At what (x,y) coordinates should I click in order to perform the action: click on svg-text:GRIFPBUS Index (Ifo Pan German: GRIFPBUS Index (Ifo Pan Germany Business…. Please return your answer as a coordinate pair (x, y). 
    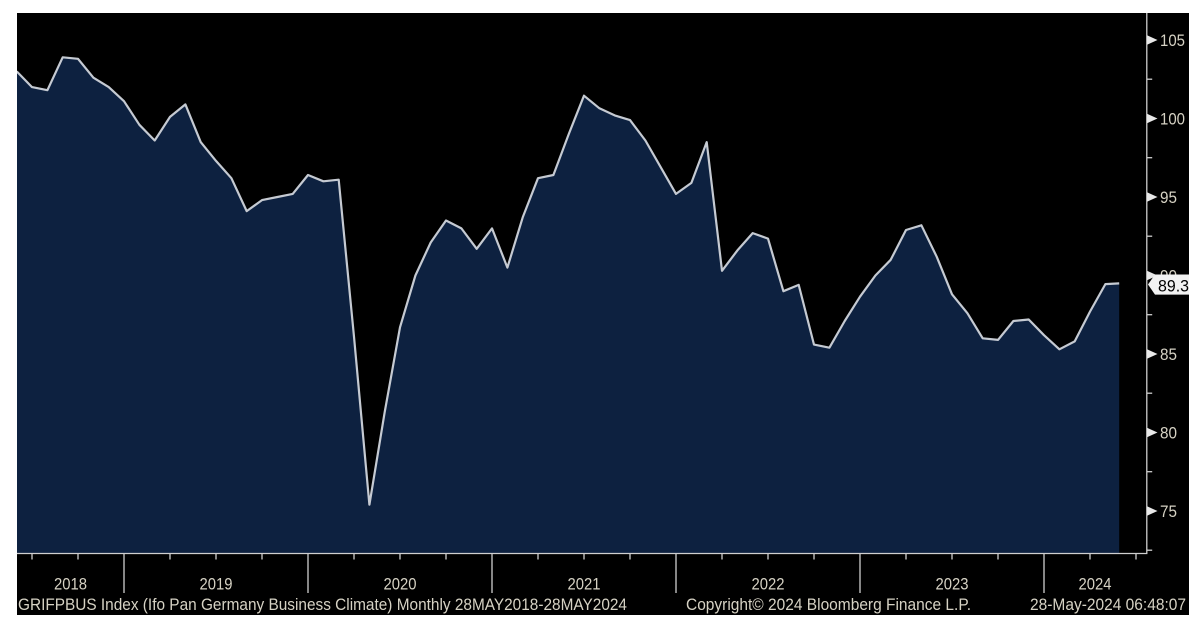
    Looking at the image, I should click on (322, 604).